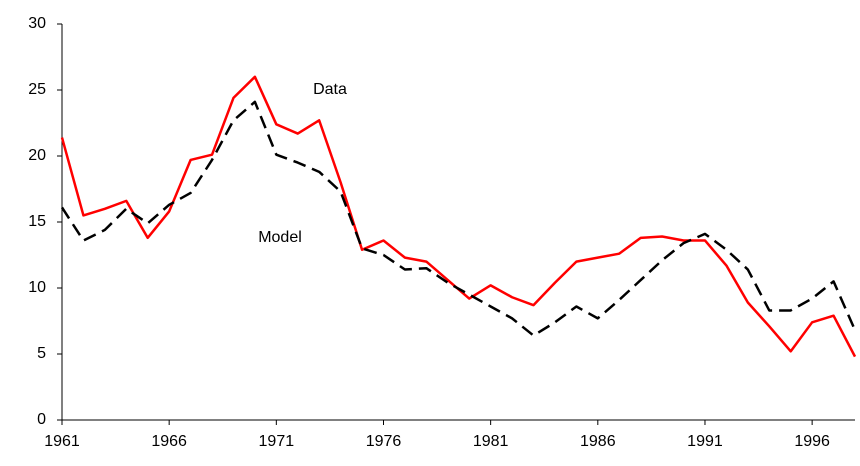 This screenshot has width=860, height=466. What do you see at coordinates (37, 89) in the screenshot?
I see `y-tick-label: 25` at bounding box center [37, 89].